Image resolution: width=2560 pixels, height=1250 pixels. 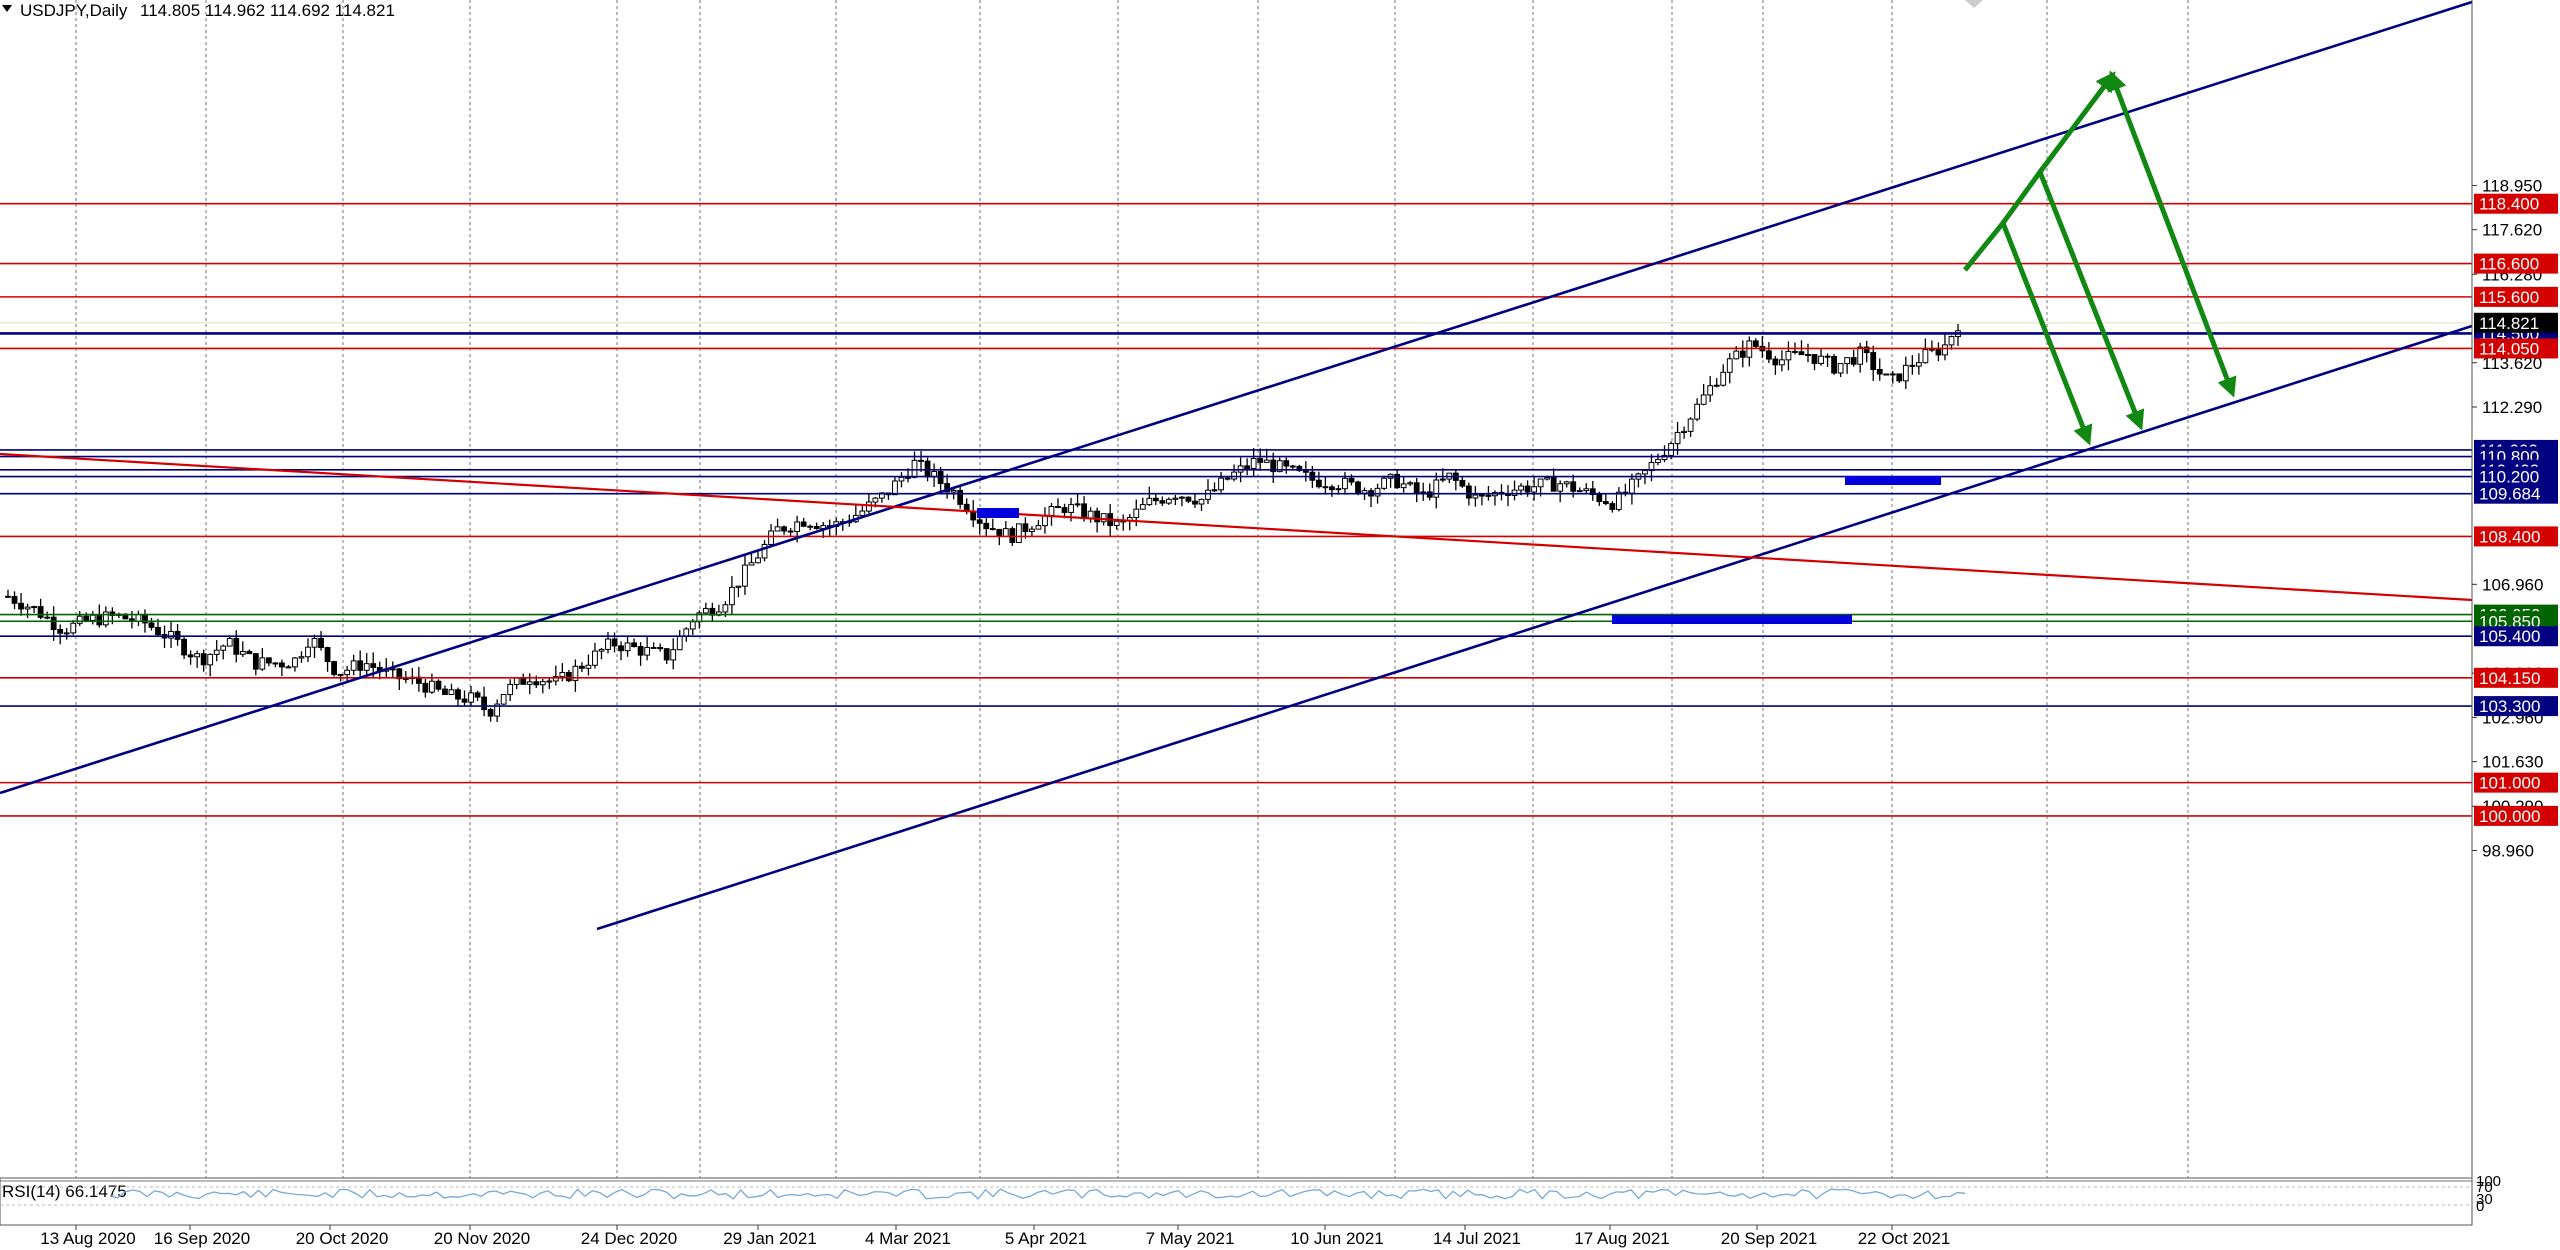 I want to click on descending-trend-line, so click(x=1236, y=527).